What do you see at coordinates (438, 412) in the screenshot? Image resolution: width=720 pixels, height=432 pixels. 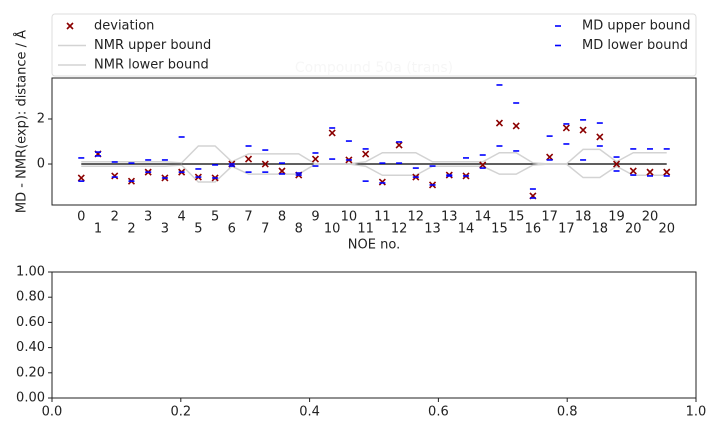 I see `x-tick-label: 0.6` at bounding box center [438, 412].